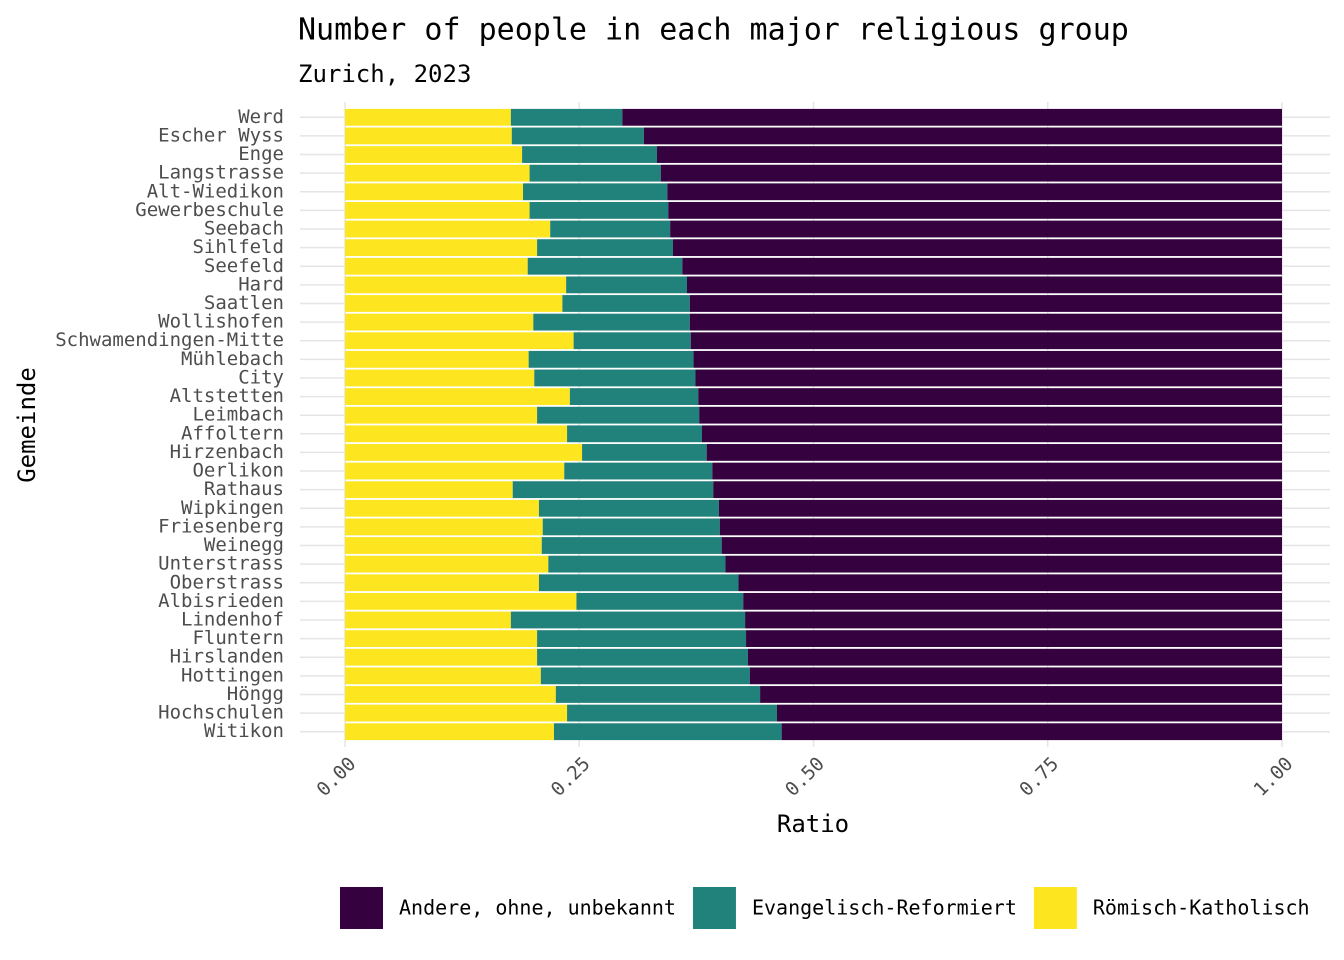  What do you see at coordinates (244, 731) in the screenshot?
I see `y-tick-label: Witikon` at bounding box center [244, 731].